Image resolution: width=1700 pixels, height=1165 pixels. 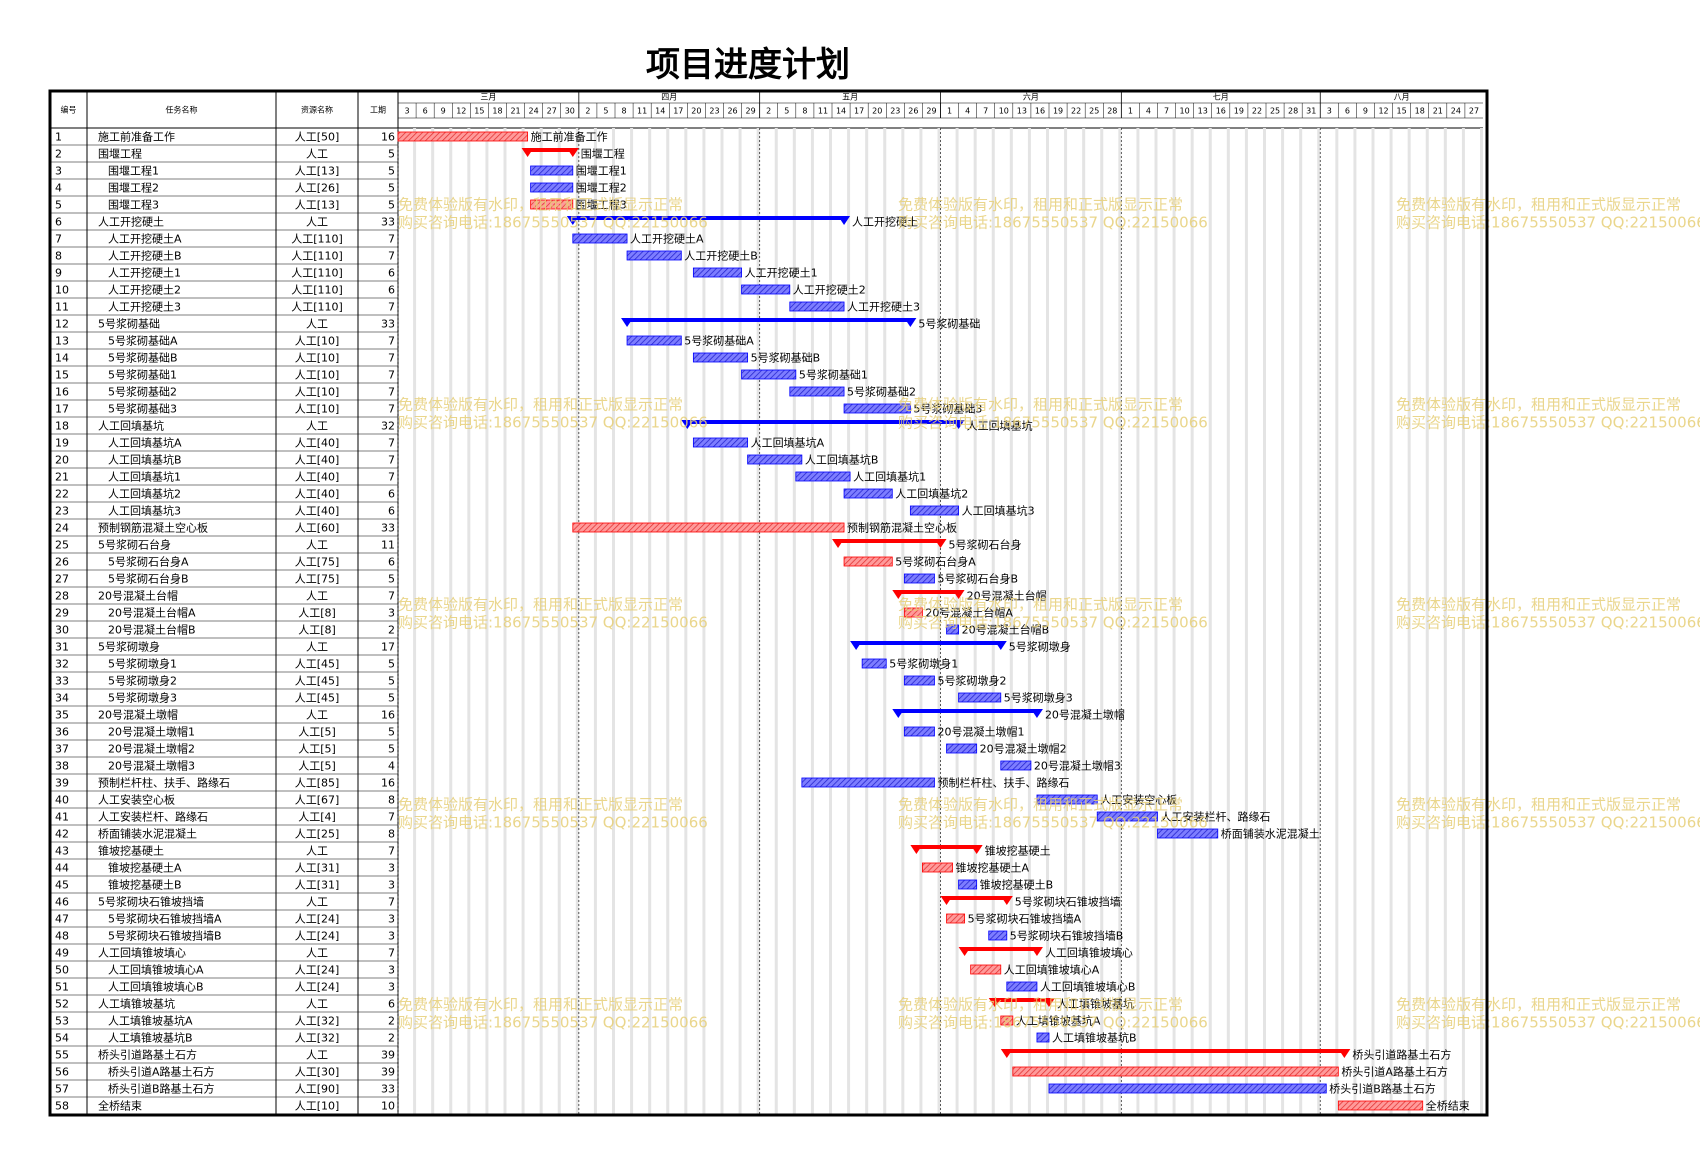 What do you see at coordinates (62, 1072) in the screenshot?
I see `task-id: 56` at bounding box center [62, 1072].